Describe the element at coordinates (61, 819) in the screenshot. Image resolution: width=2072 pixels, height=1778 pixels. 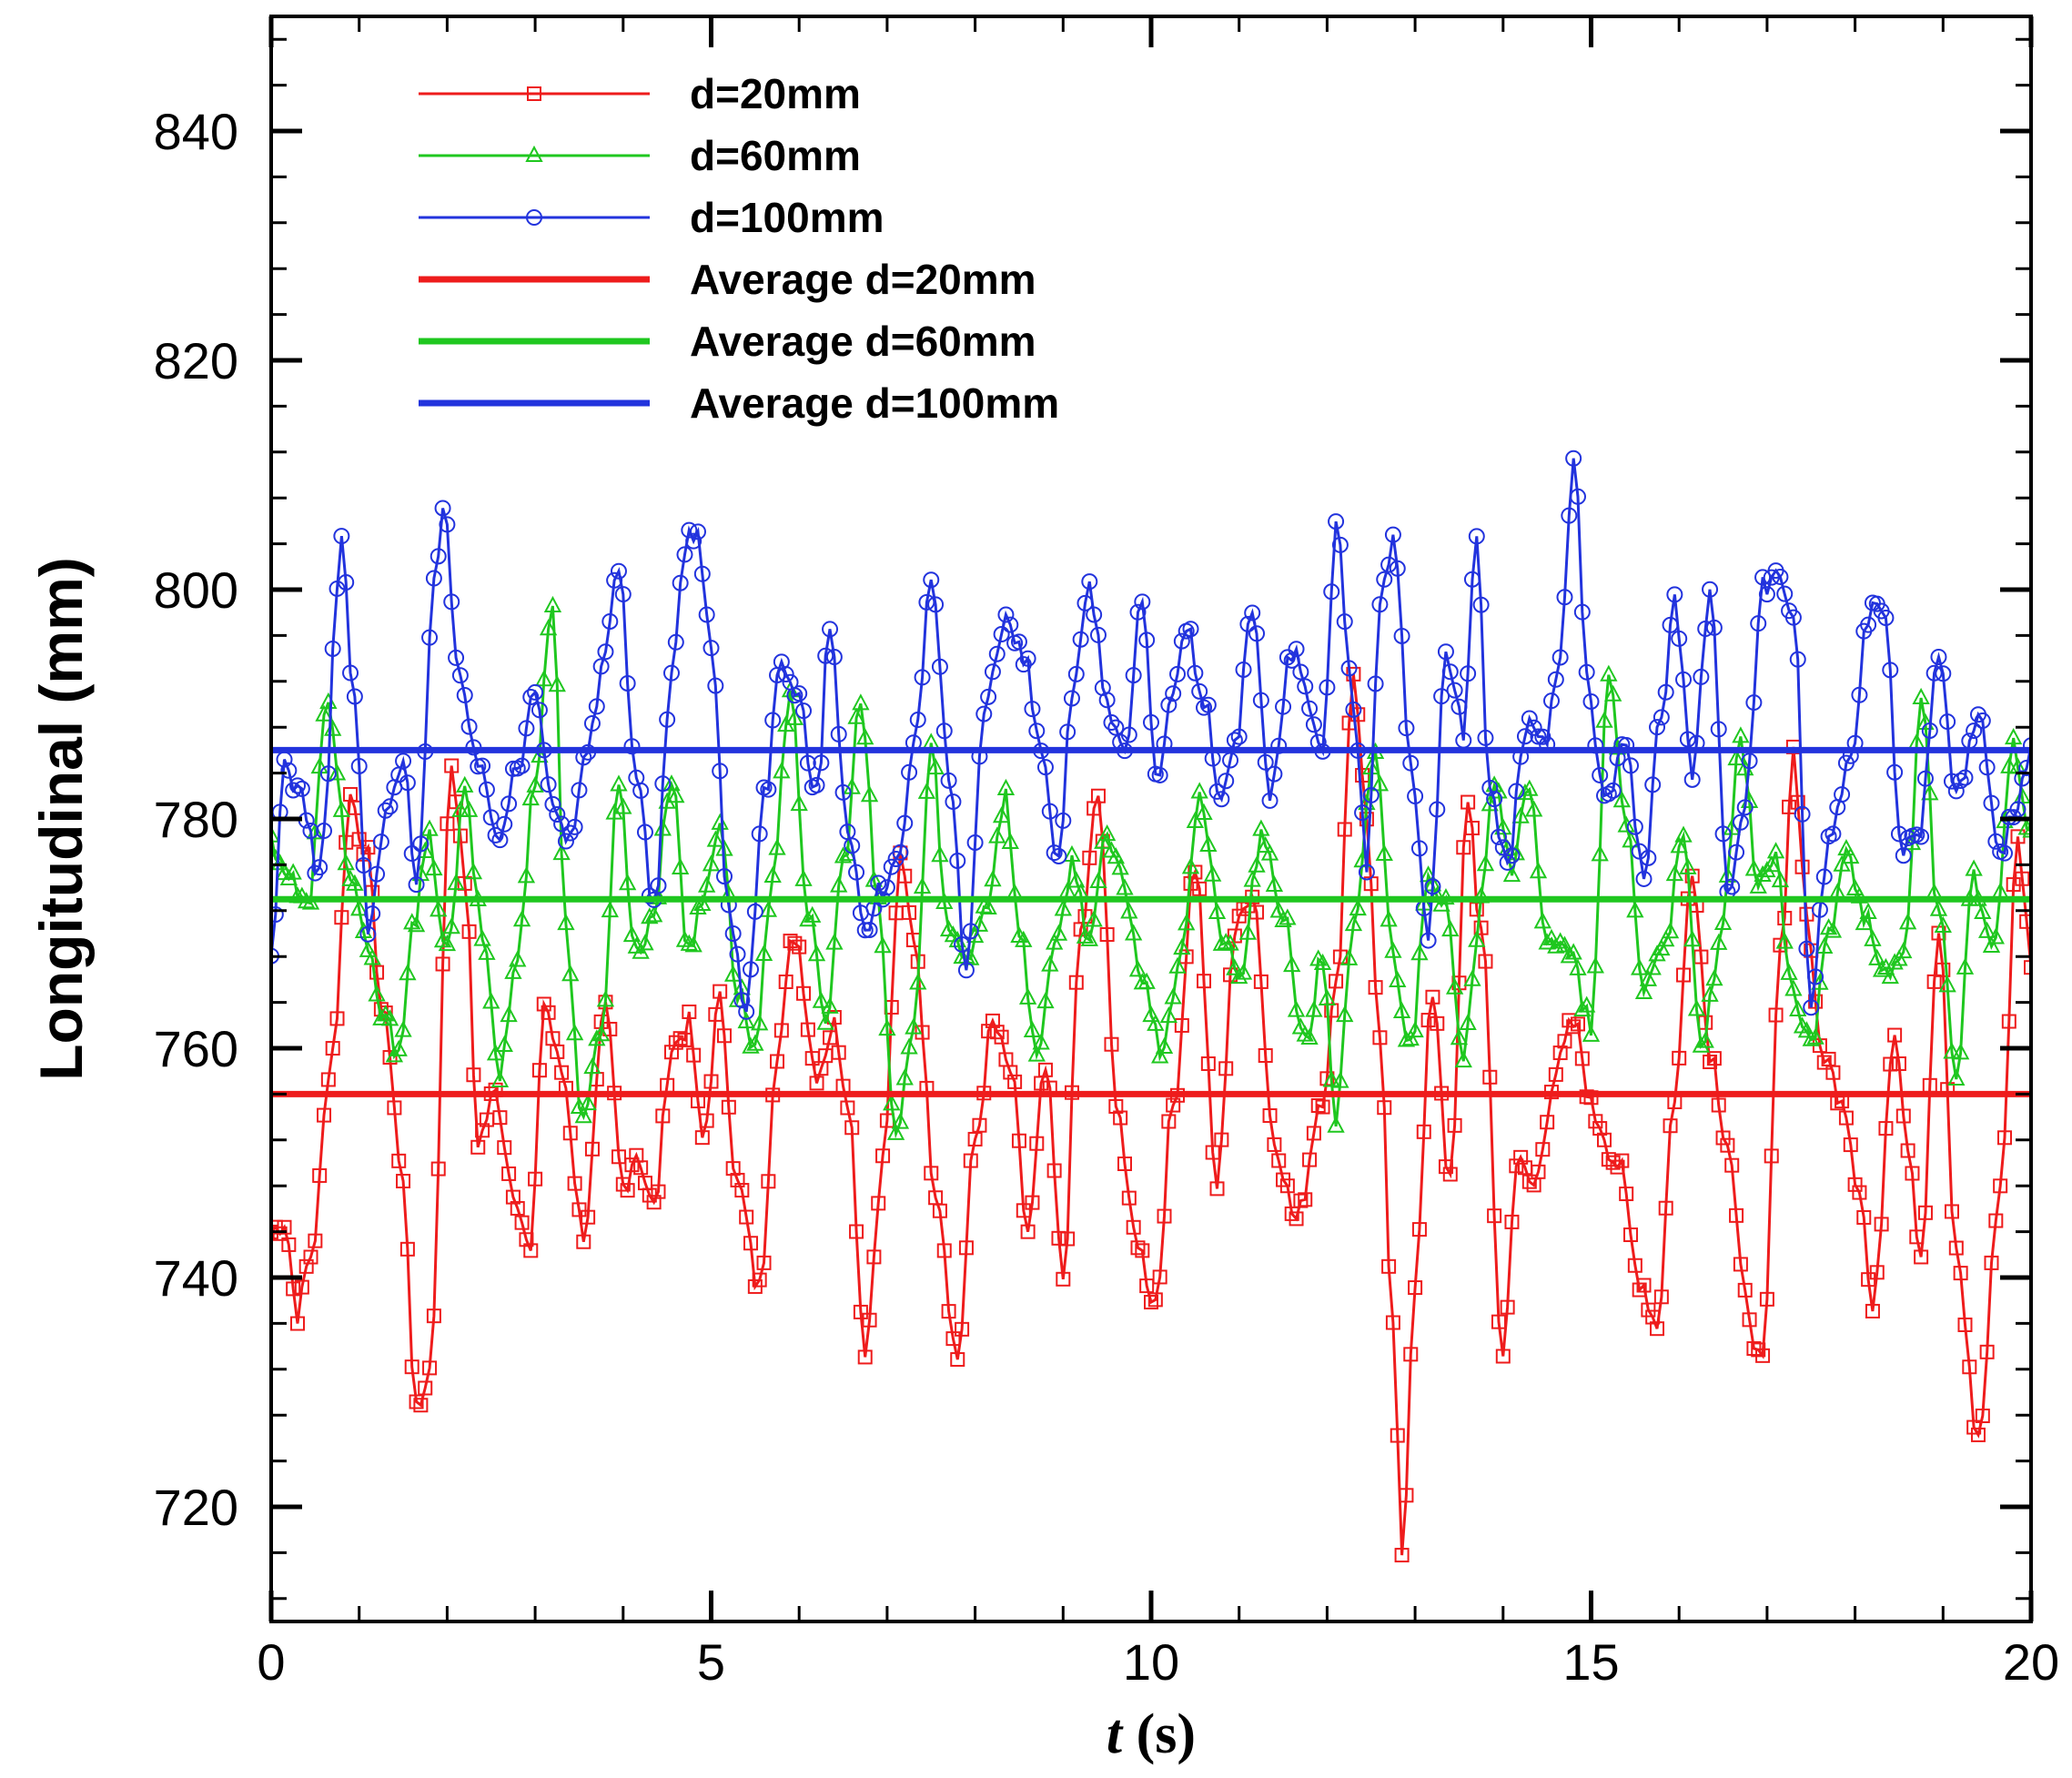
I see `y-axis-label: Longitudinal (mm)` at that location.